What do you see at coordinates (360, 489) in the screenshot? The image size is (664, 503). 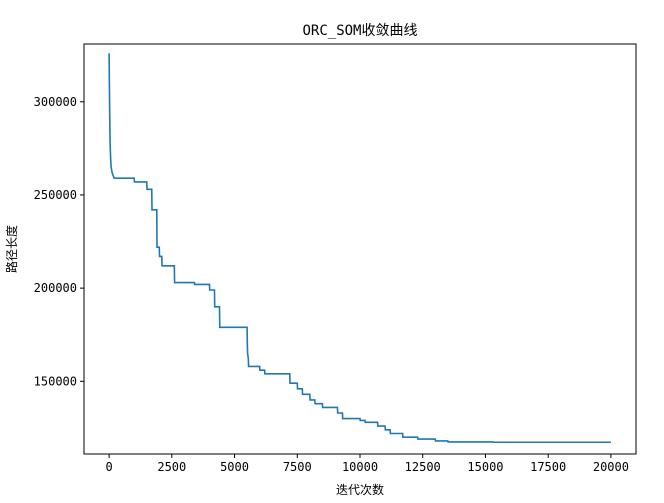 I see `x-axis-label: 迭代次数` at bounding box center [360, 489].